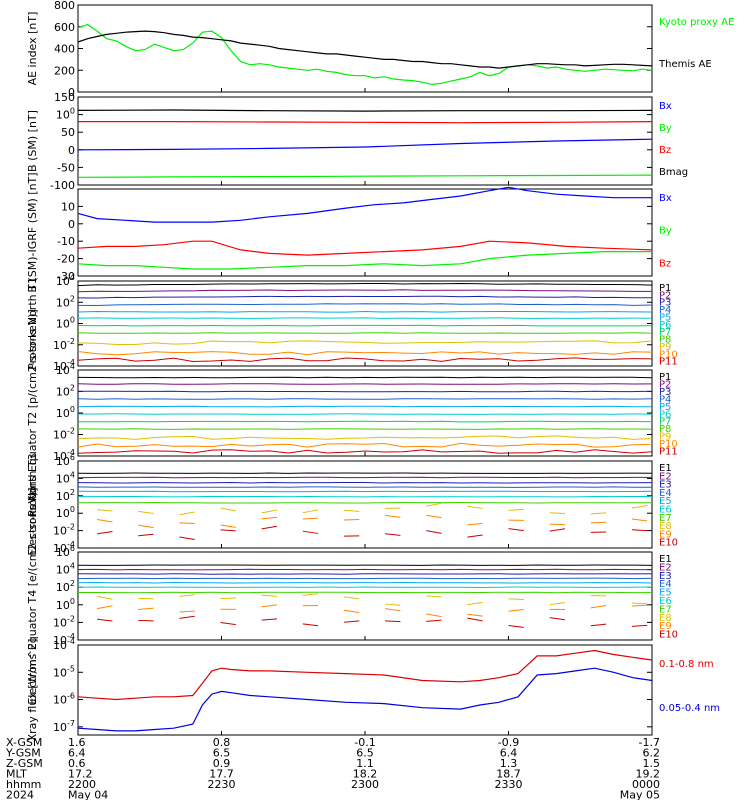 This screenshot has height=800, width=750. What do you see at coordinates (686, 664) in the screenshot?
I see `legend-entry: 0.1-0.8 nm` at bounding box center [686, 664].